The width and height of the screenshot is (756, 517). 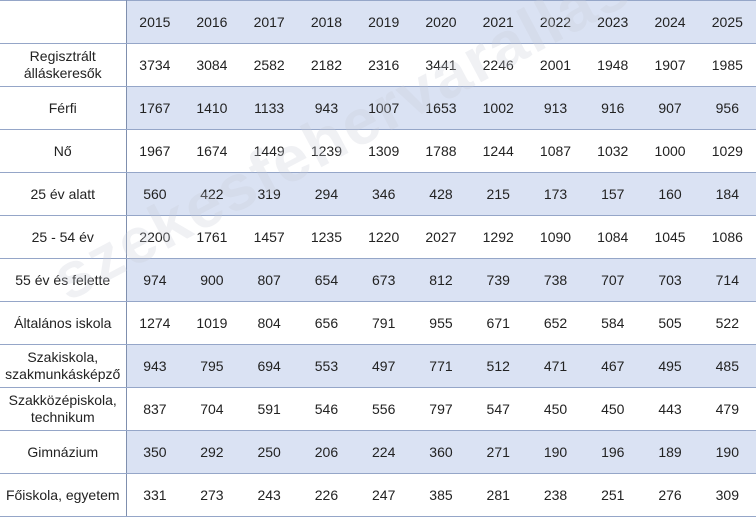 I want to click on row-label-line: Nő, so click(x=62, y=150).